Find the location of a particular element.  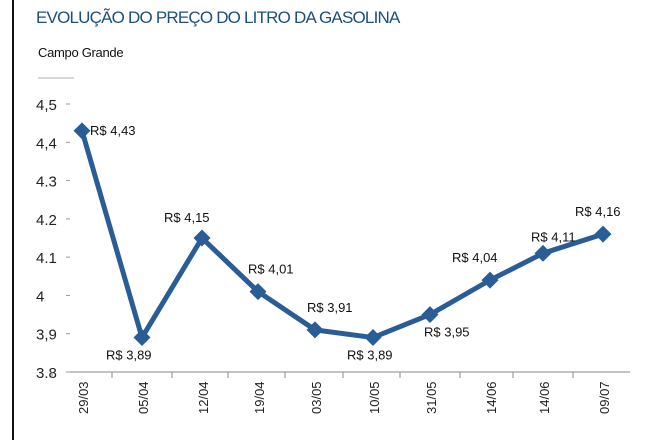

x-tick-label: 29/03 is located at coordinates (83, 397).